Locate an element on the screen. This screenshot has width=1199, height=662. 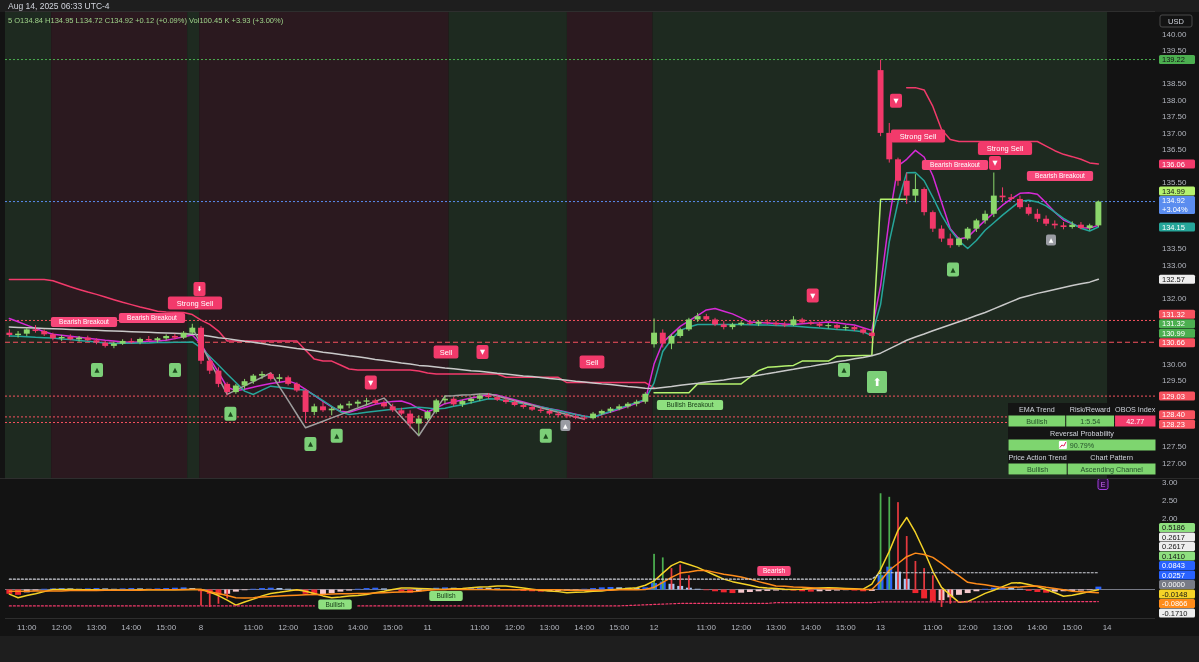
x-tick-label: 8 is located at coordinates (201, 627).